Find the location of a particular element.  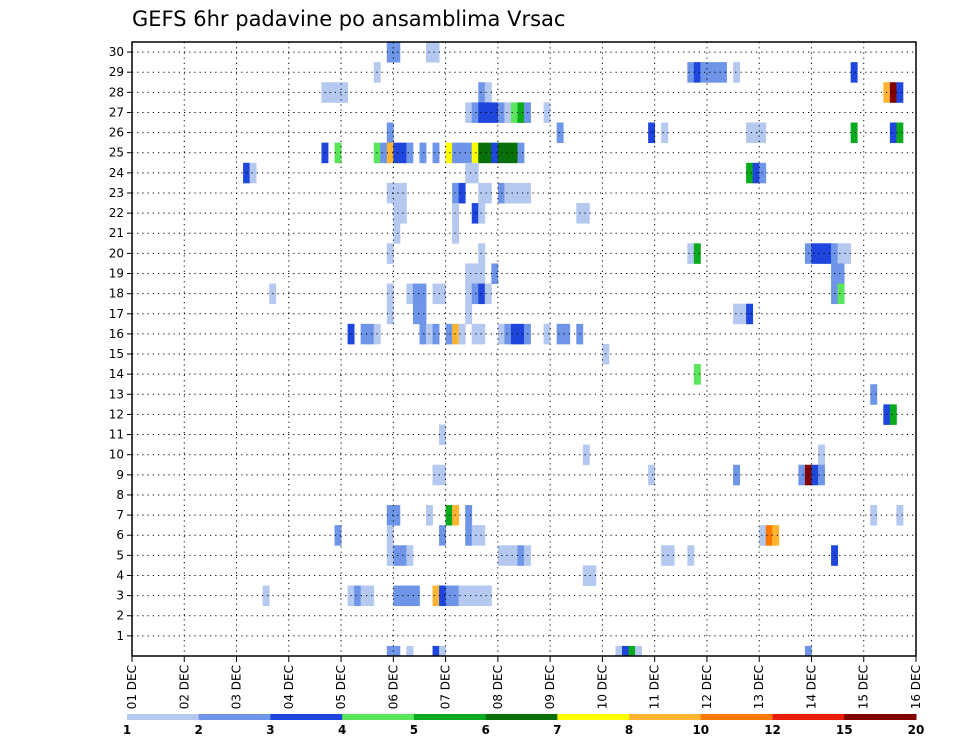

colorbar: 1 2 3 4 5 6 7 8 10 12 15 20 is located at coordinates (524, 725).